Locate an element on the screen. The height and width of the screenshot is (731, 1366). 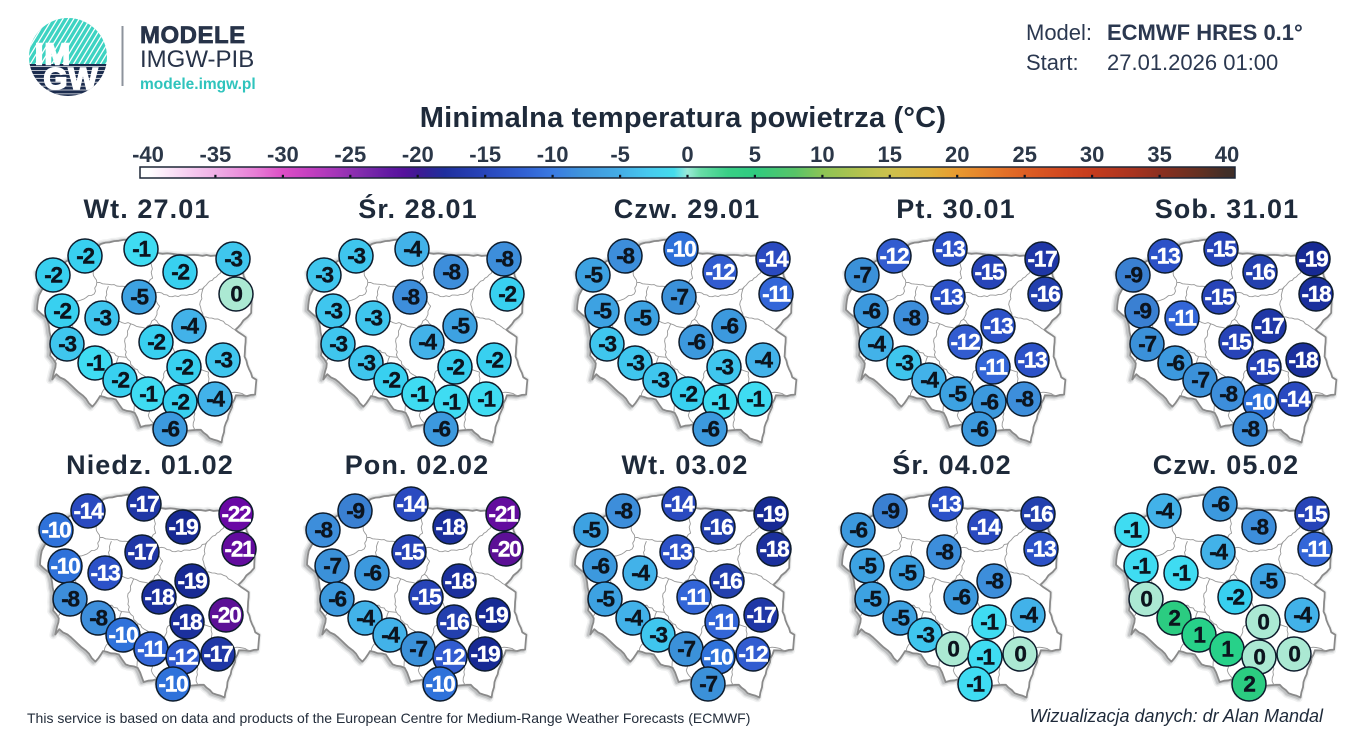
svg-text: Śr. 04.02 is located at coordinates (952, 464).